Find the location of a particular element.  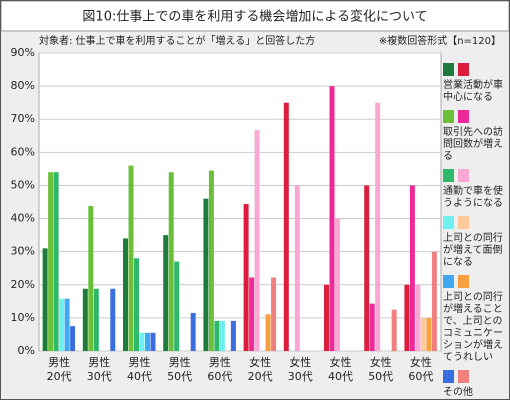

y-tick-label: 20% is located at coordinates (23, 284).